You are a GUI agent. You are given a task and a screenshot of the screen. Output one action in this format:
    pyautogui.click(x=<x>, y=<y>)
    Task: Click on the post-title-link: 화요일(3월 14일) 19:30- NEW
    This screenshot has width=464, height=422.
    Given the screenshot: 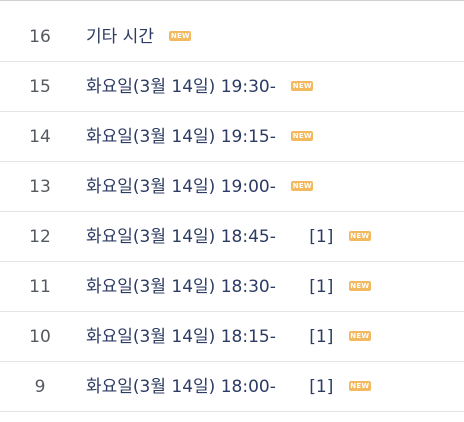 What is the action you would take?
    pyautogui.click(x=200, y=87)
    